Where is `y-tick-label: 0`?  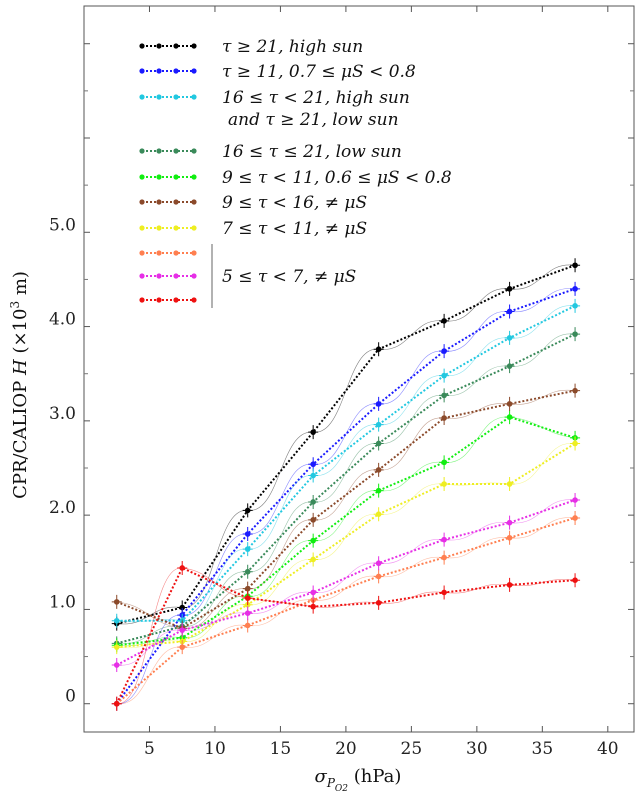 y-tick-label: 0 is located at coordinates (70, 697).